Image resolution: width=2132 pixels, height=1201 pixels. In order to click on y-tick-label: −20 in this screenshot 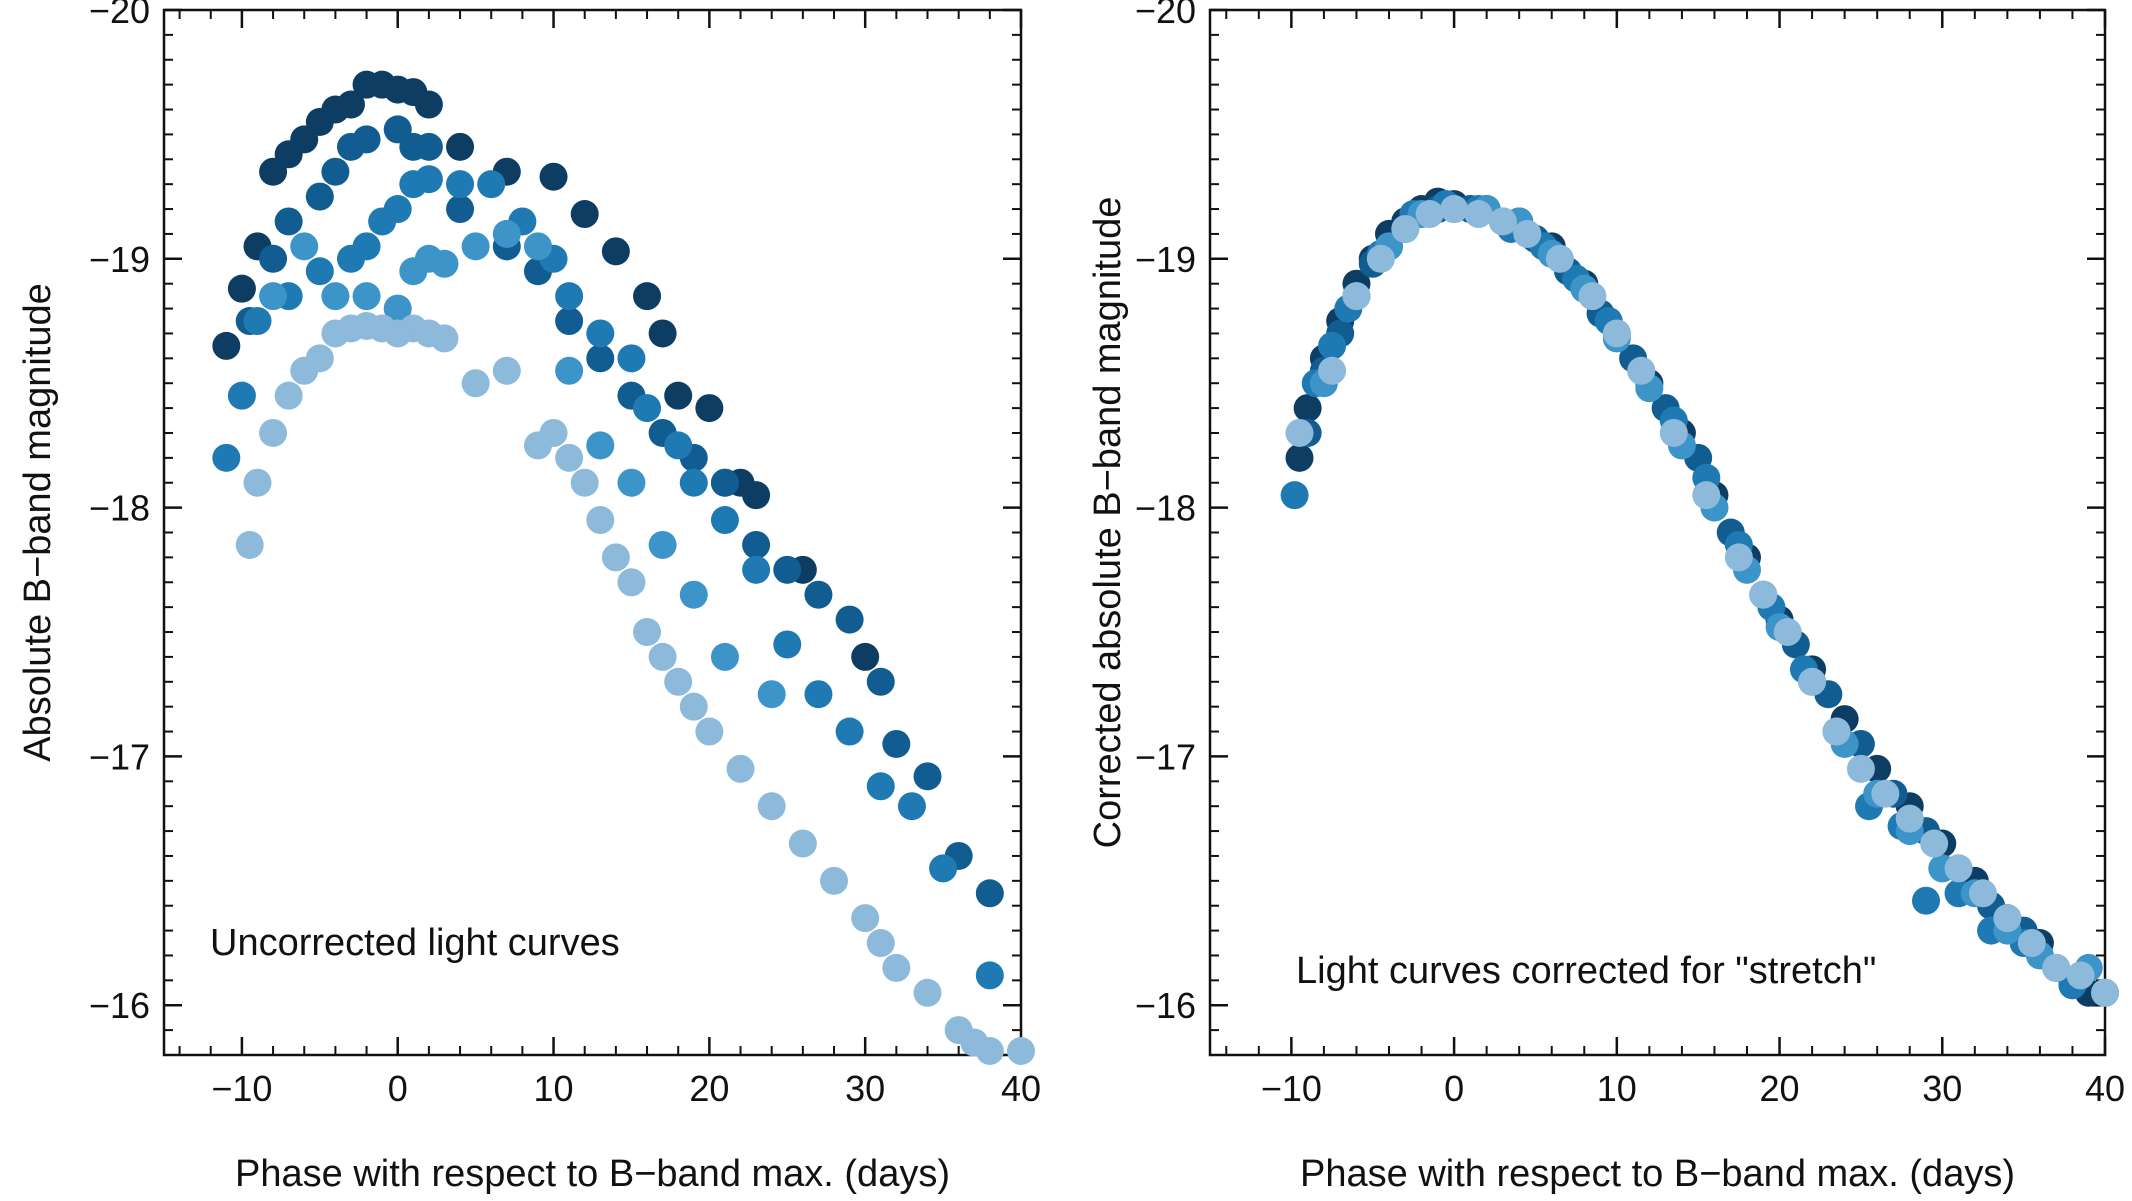, I will do `click(119, 15)`.